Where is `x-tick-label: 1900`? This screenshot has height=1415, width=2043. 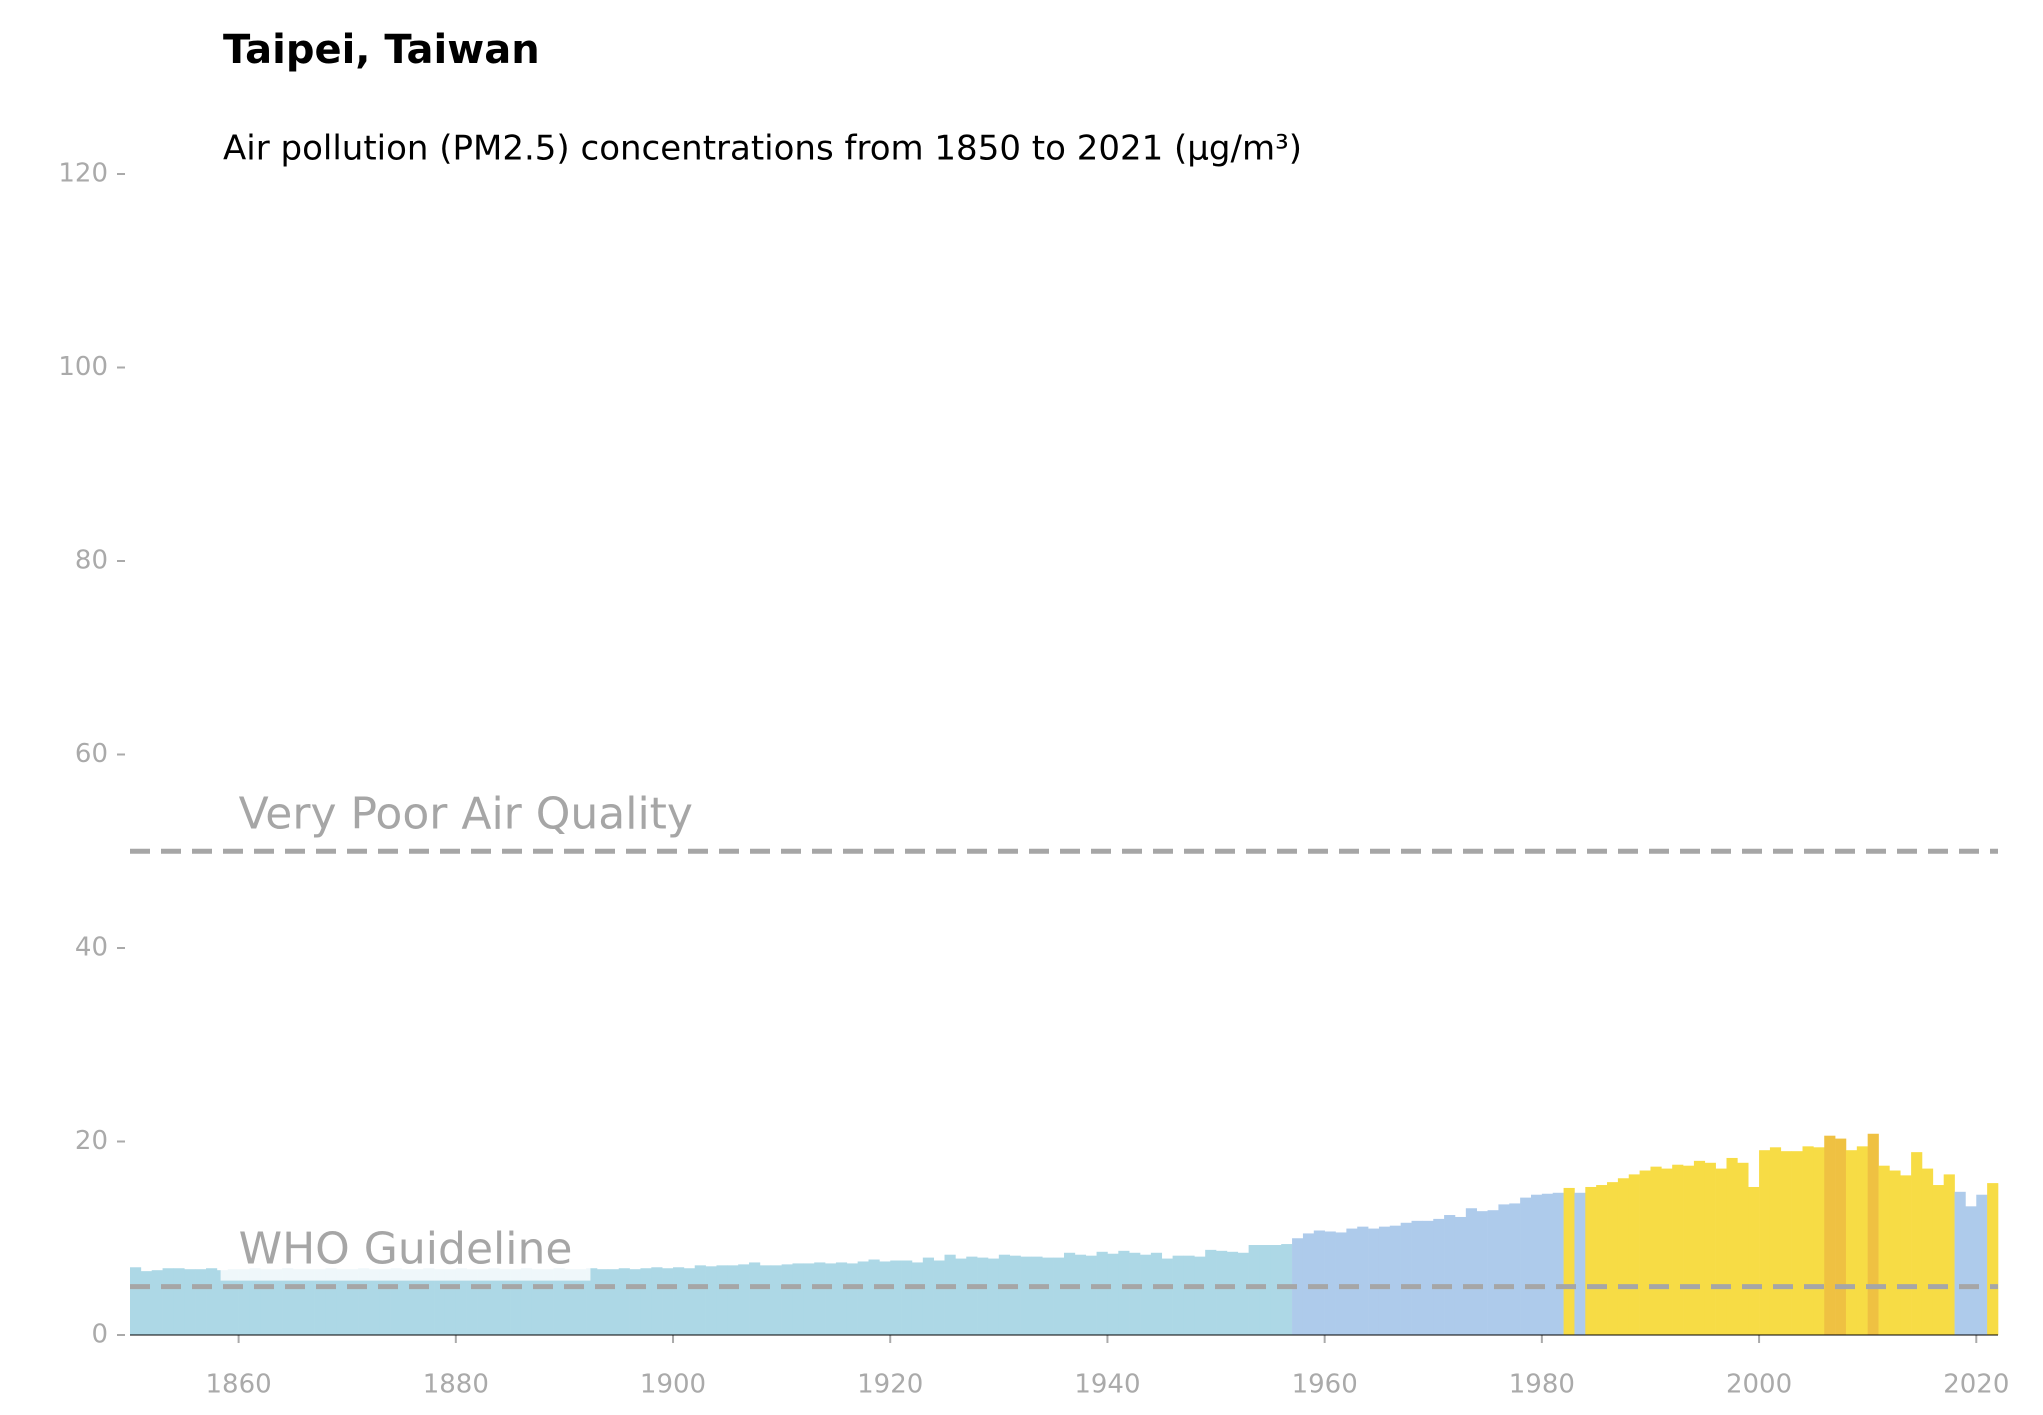 x-tick-label: 1900 is located at coordinates (673, 1385).